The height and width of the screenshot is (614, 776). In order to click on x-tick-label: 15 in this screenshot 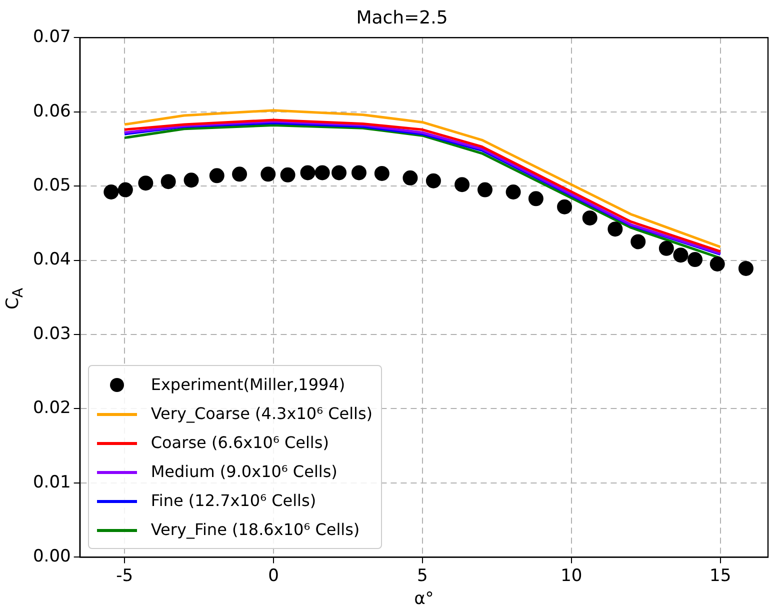, I will do `click(721, 576)`.